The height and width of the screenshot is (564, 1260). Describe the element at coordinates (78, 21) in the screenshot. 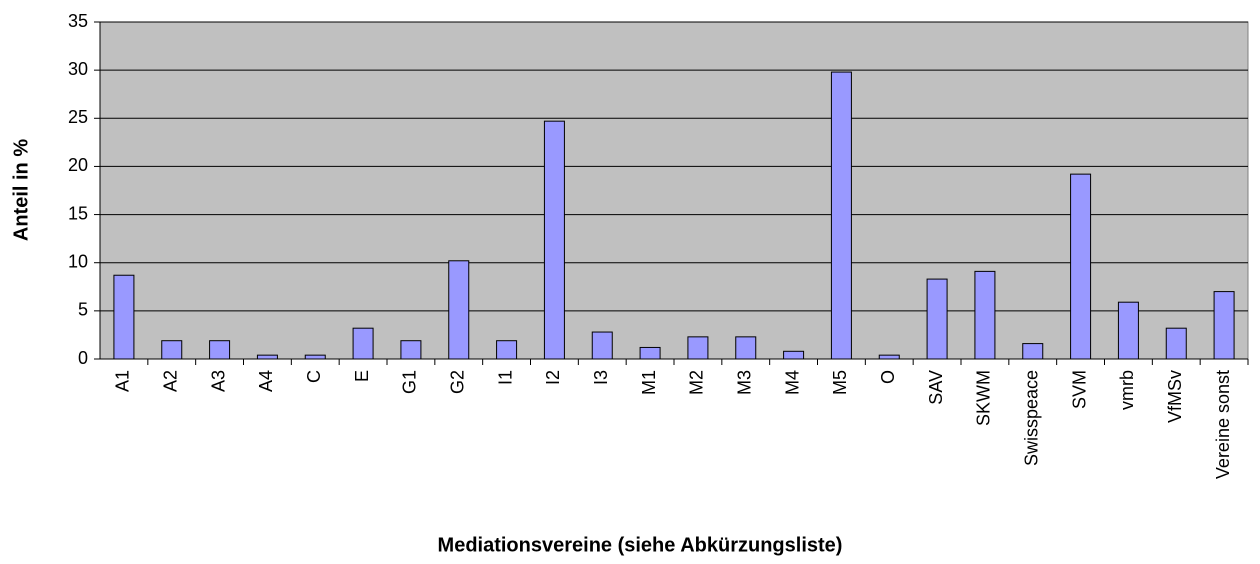

I see `y-tick-label: 35` at that location.